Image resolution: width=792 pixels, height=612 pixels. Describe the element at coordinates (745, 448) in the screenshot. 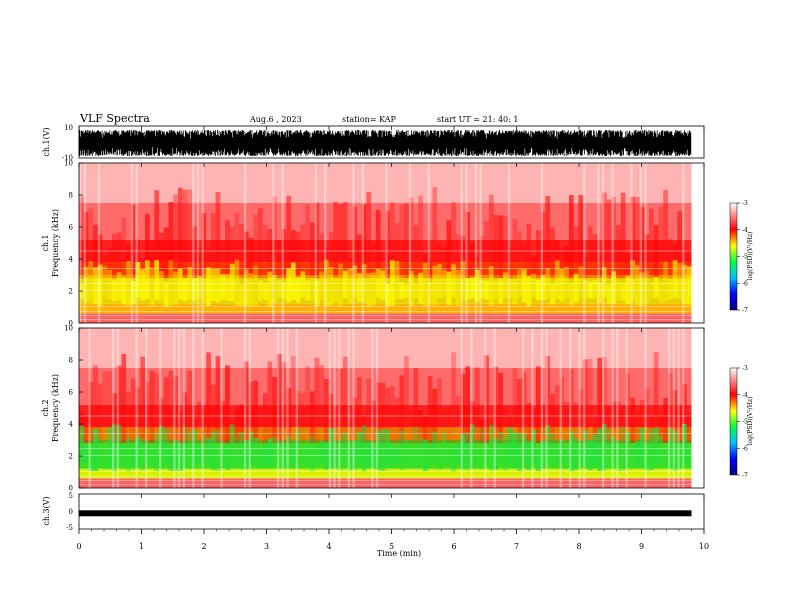

I see `colorbar-tick-label: -6` at that location.